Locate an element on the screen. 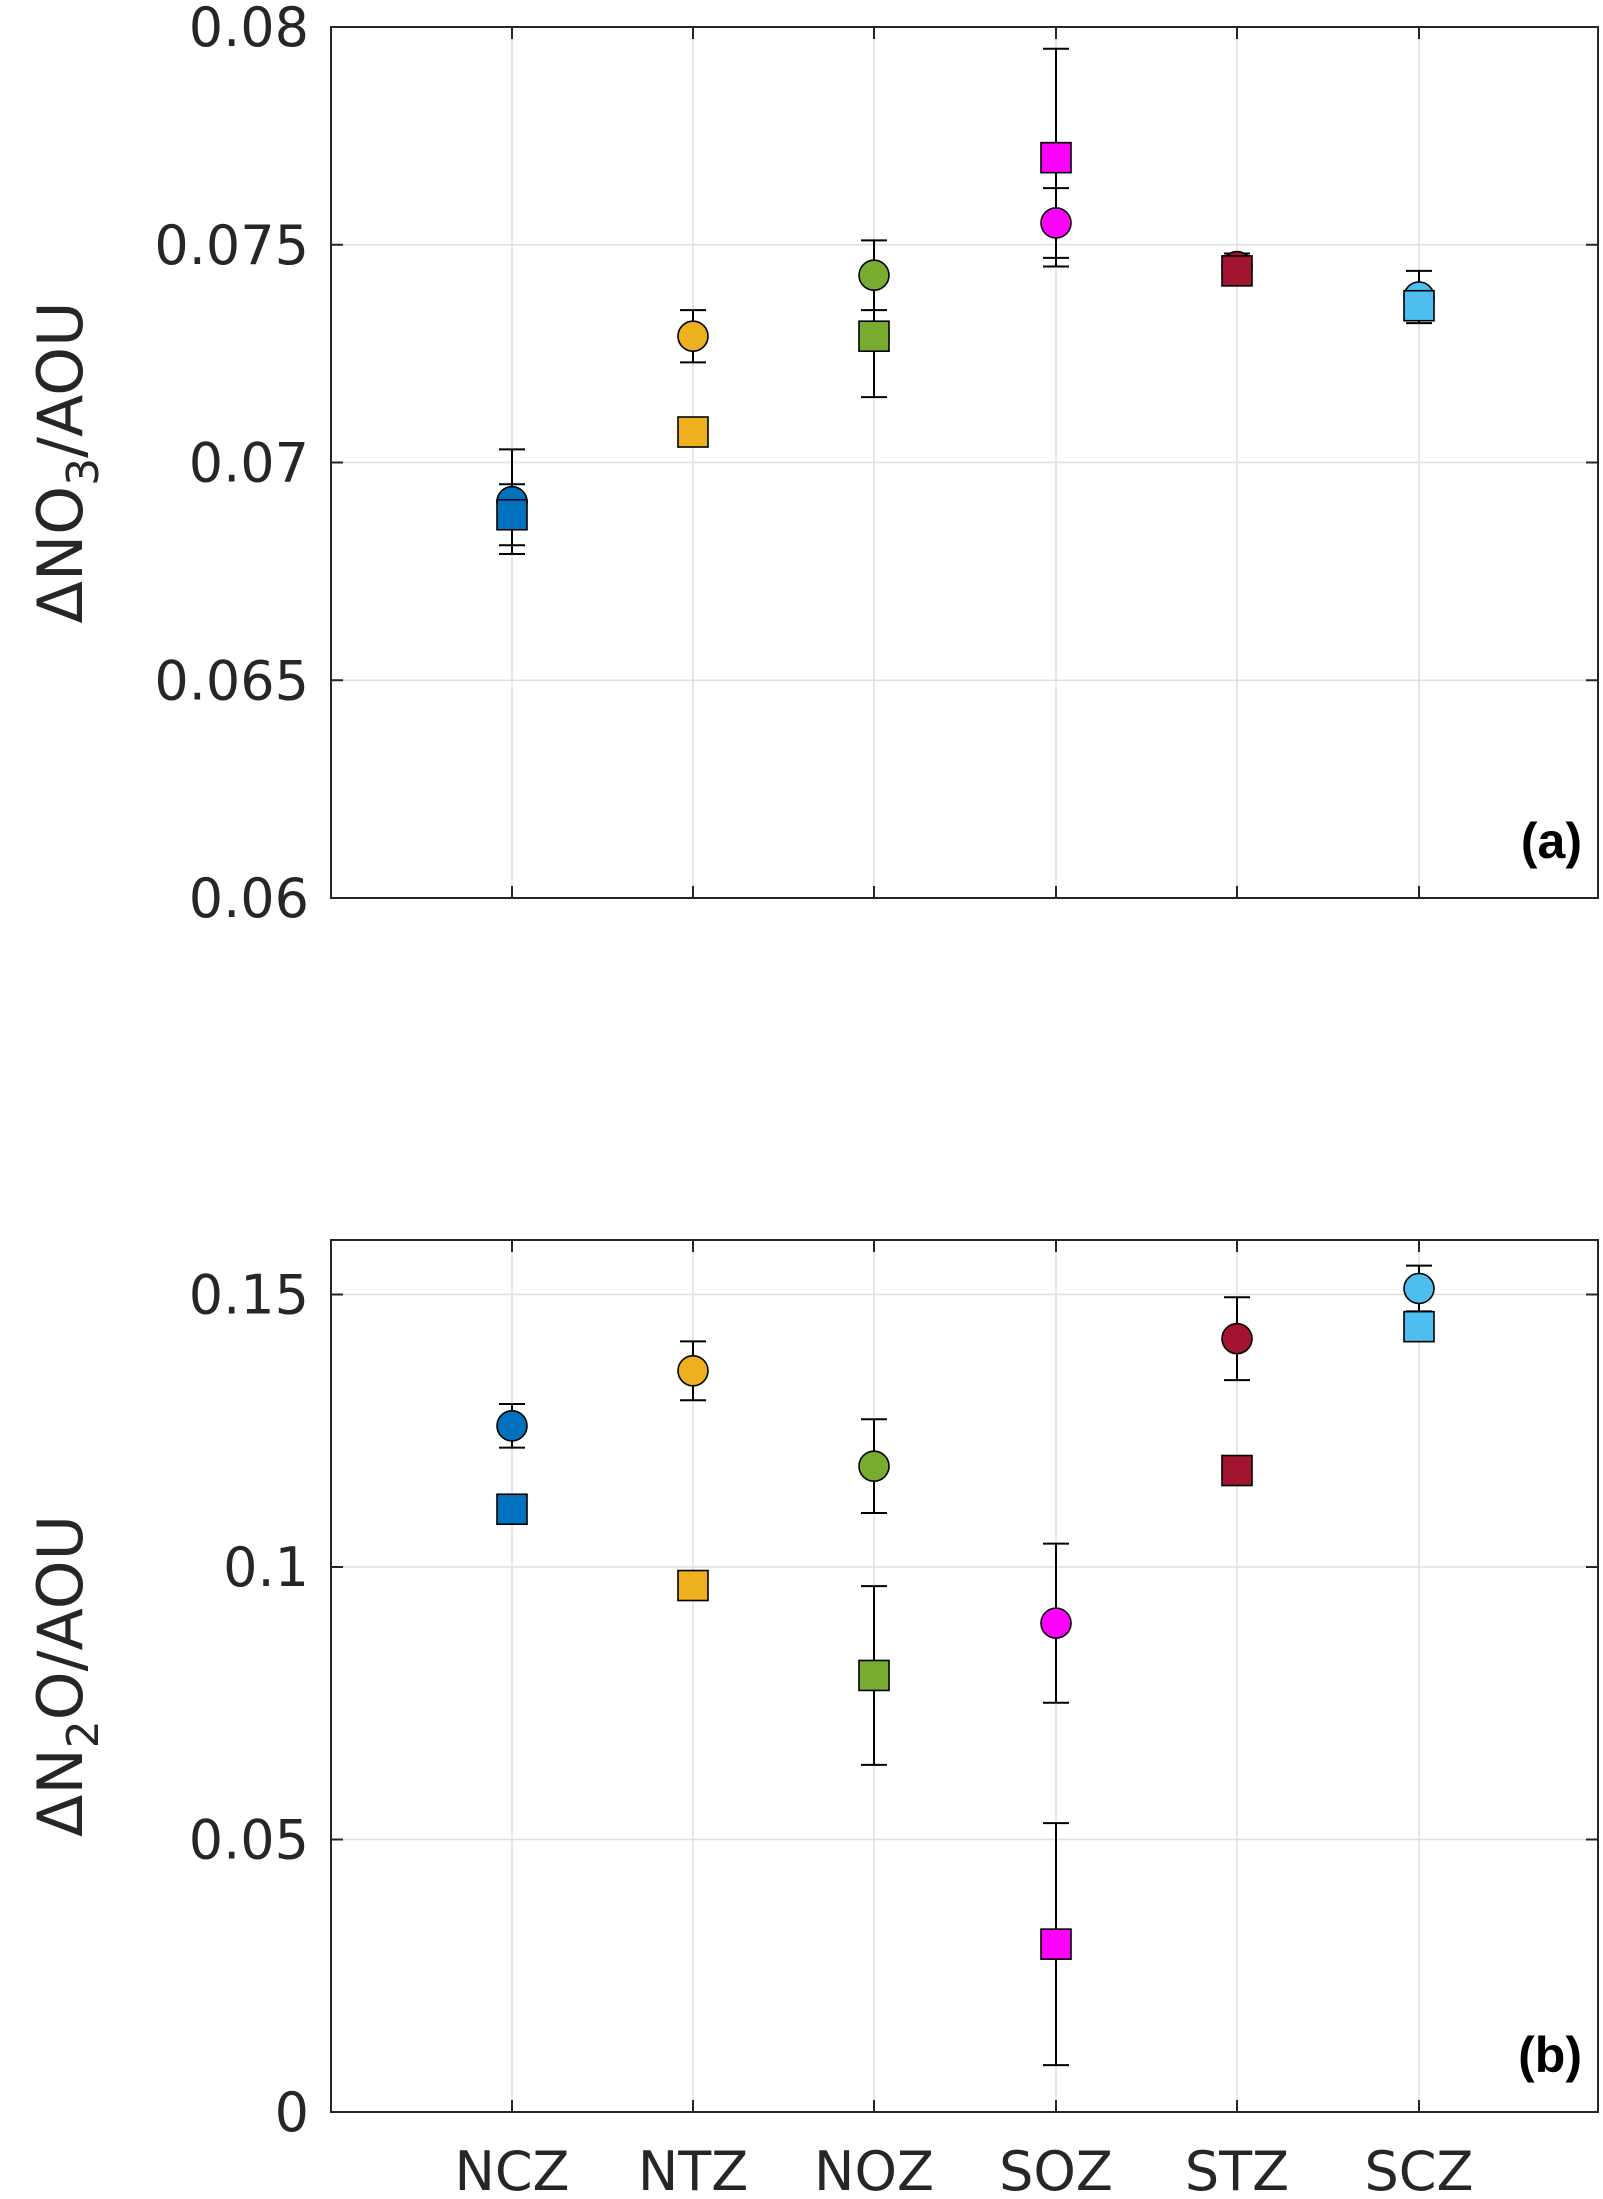 This screenshot has width=1603, height=2199. y-tick-label: 0.08 is located at coordinates (249, 29).